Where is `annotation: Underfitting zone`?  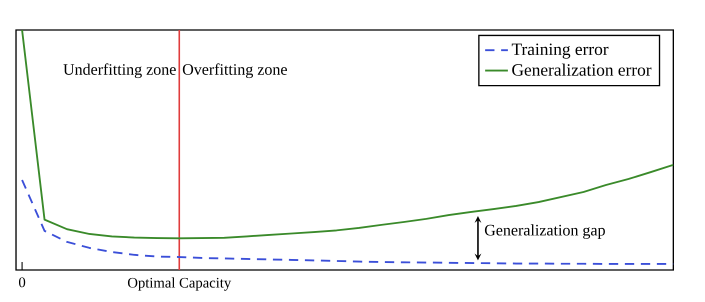 annotation: Underfitting zone is located at coordinates (119, 70).